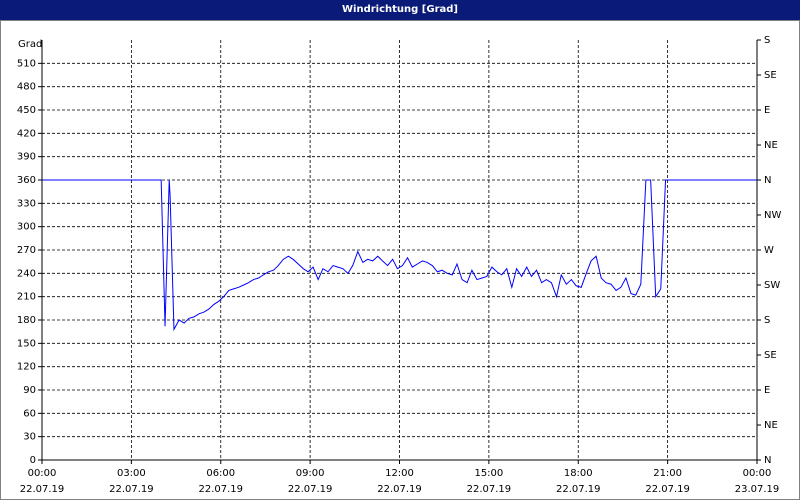 The height and width of the screenshot is (500, 800). Describe the element at coordinates (221, 481) in the screenshot. I see `x-tick-label: 06:00 22.07.19` at that location.